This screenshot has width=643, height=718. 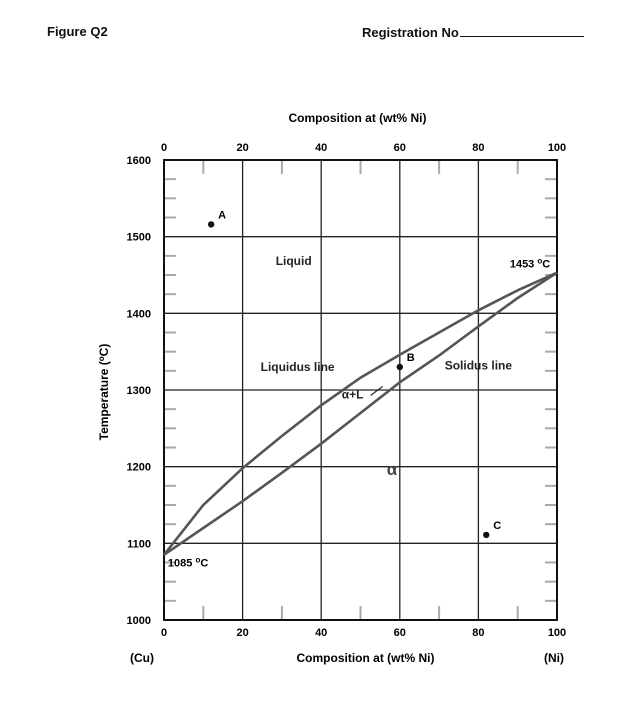 I want to click on x-bottom-tick-label: 60, so click(x=400, y=633).